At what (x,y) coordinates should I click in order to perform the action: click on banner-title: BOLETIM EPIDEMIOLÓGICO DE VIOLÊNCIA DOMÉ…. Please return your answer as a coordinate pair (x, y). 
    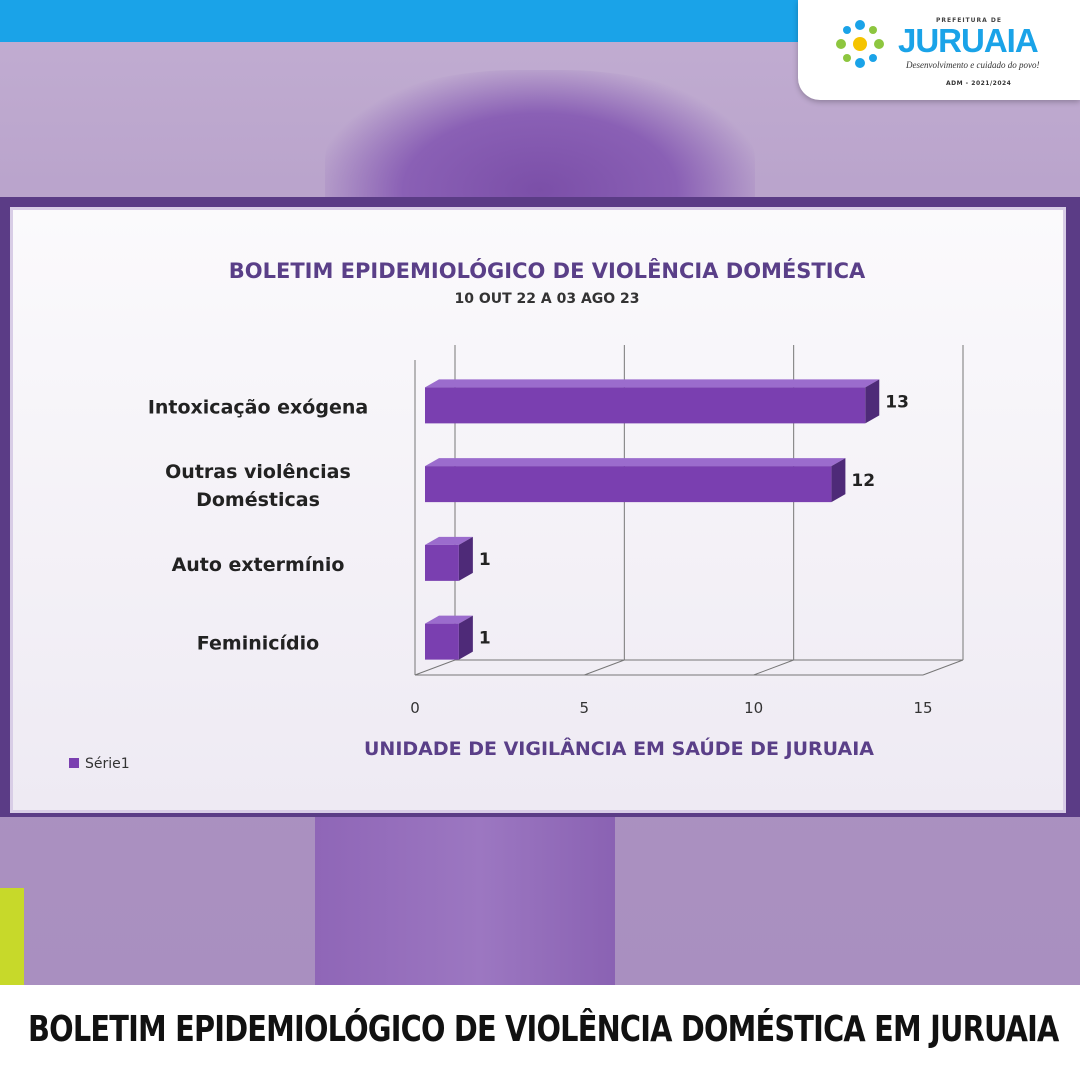
    Looking at the image, I should click on (543, 1029).